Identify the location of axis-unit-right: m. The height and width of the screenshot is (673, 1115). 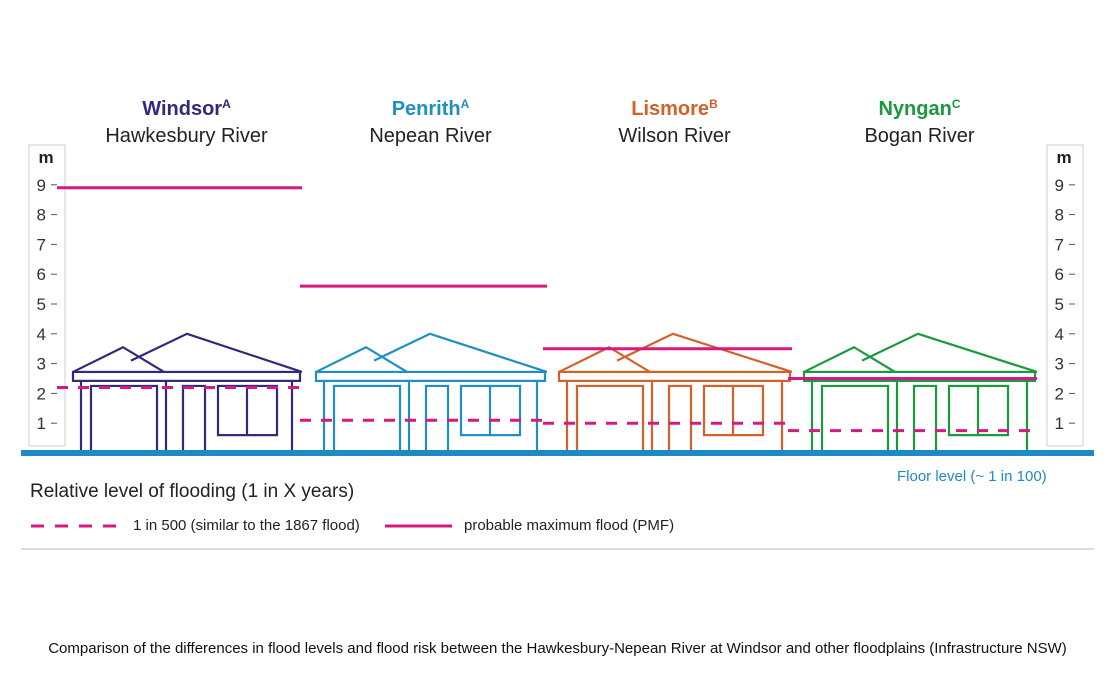
(1063, 157).